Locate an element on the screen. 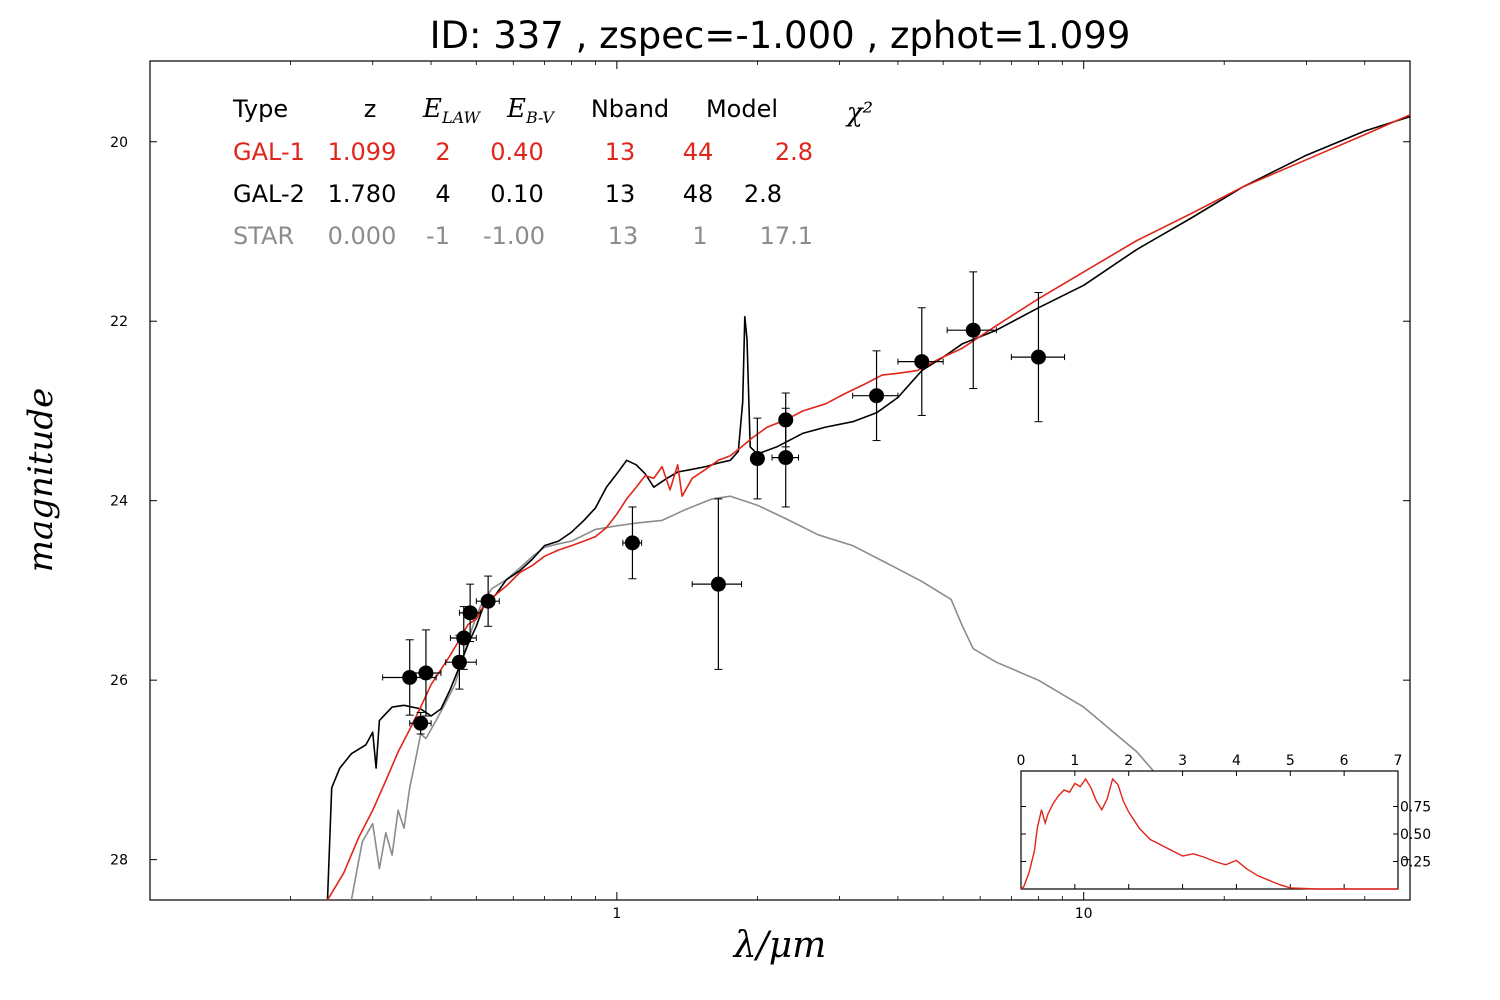 This screenshot has height=1000, width=1500. inset-x-tick-label: 5 is located at coordinates (1290, 761).